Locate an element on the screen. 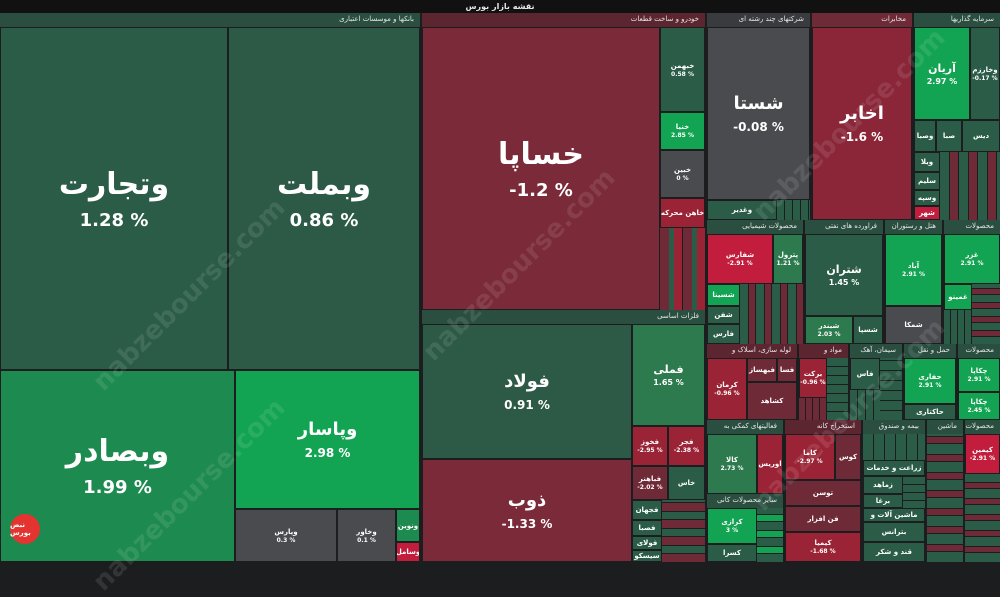 The width and height of the screenshot is (1000, 597). tile-fameli: فملی 1.65 % is located at coordinates (668, 375).